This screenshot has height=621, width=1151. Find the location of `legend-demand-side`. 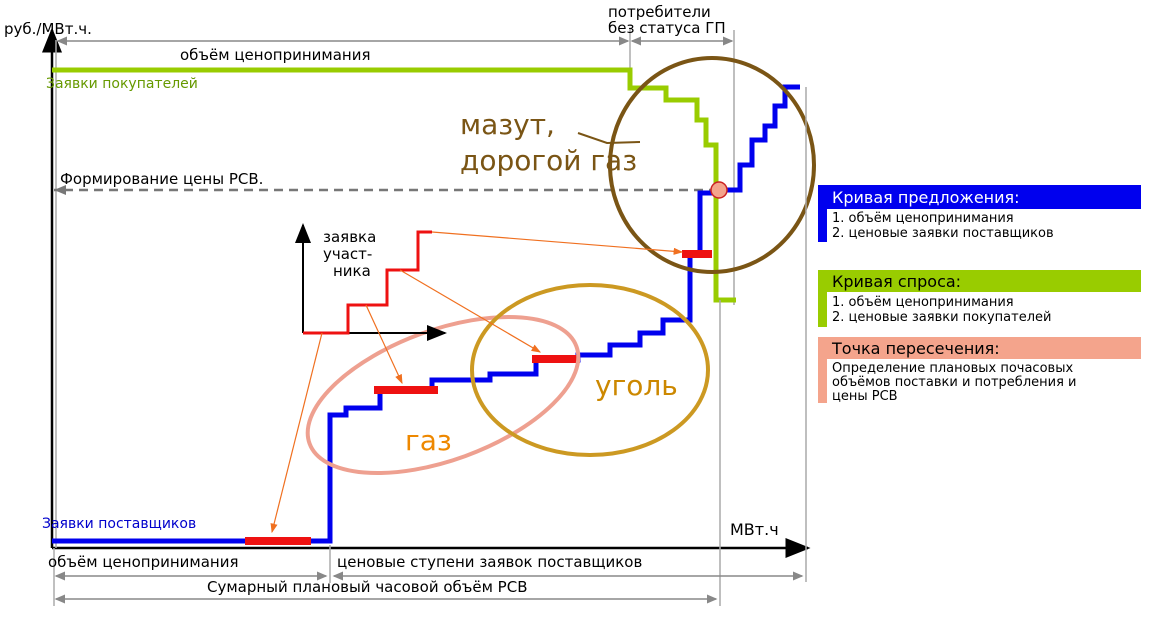

legend-demand-side is located at coordinates (822, 298).